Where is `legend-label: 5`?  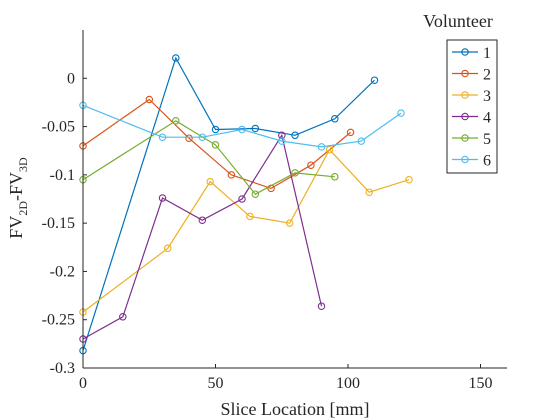
legend-label: 5 is located at coordinates (487, 139).